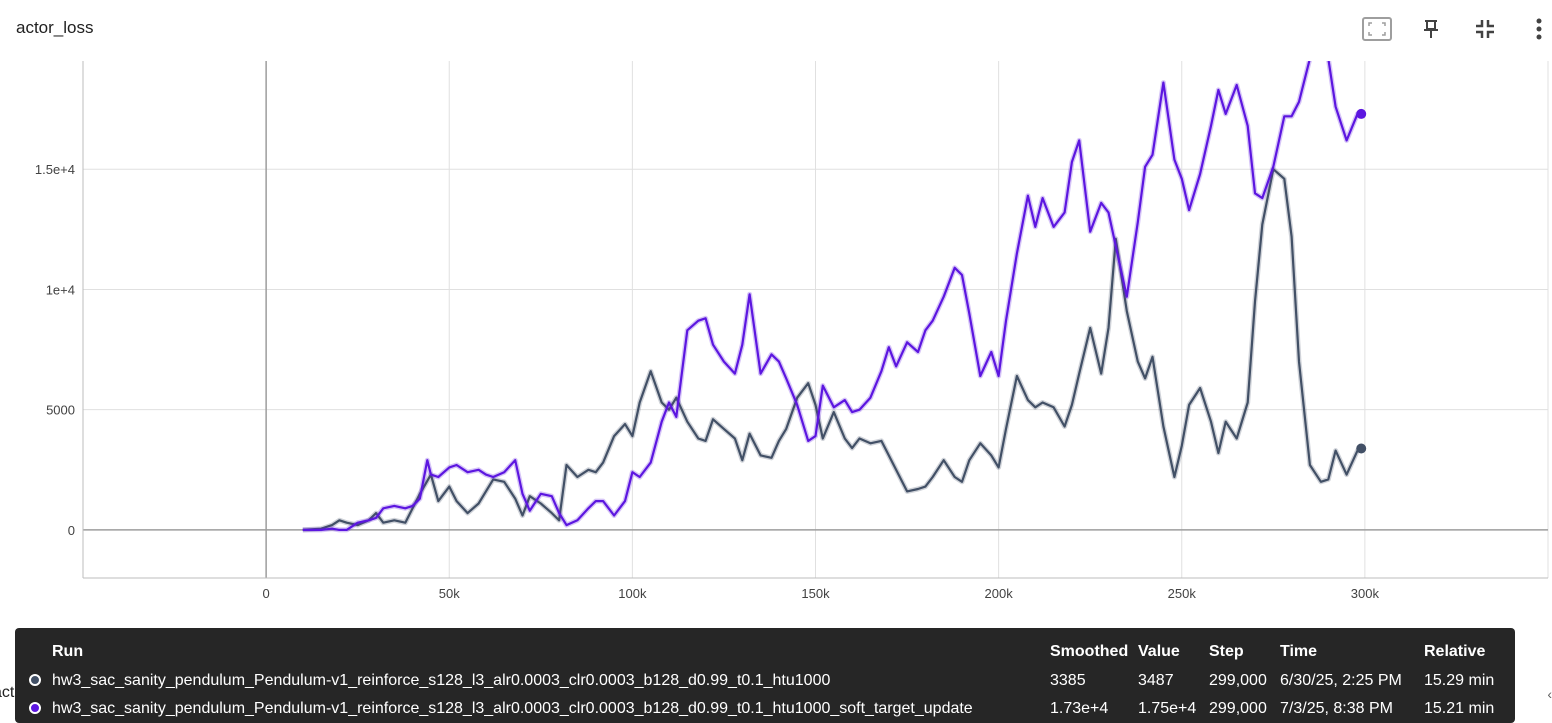 This screenshot has height=723, width=1552. What do you see at coordinates (1299, 651) in the screenshot?
I see `header-time: Time` at bounding box center [1299, 651].